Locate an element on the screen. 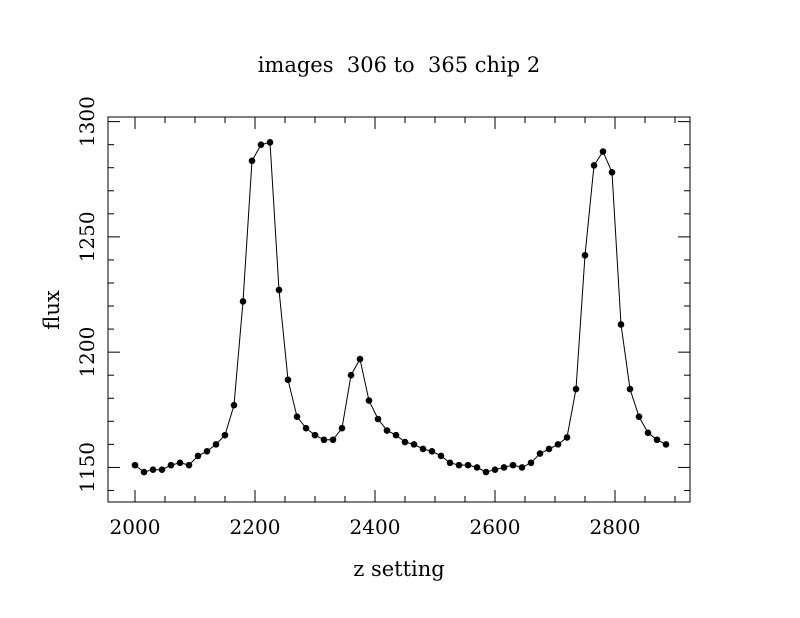  y-tick-label: 1250 is located at coordinates (87, 236).